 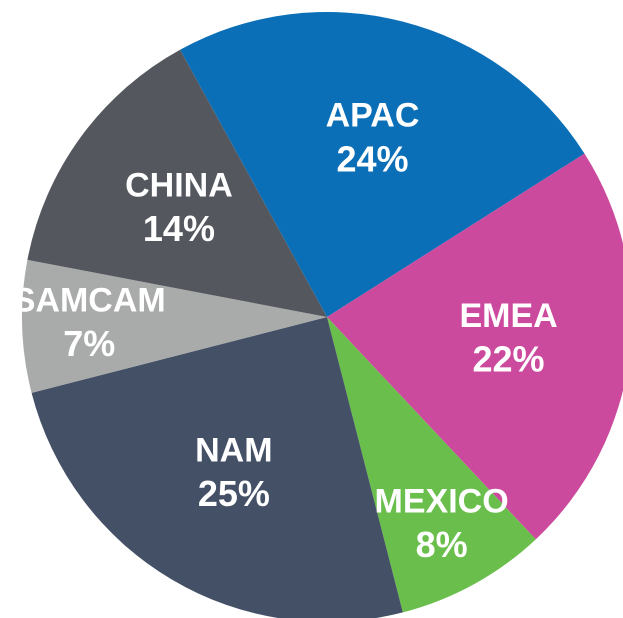 What do you see at coordinates (508, 316) in the screenshot?
I see `slice-label: EMEA` at bounding box center [508, 316].